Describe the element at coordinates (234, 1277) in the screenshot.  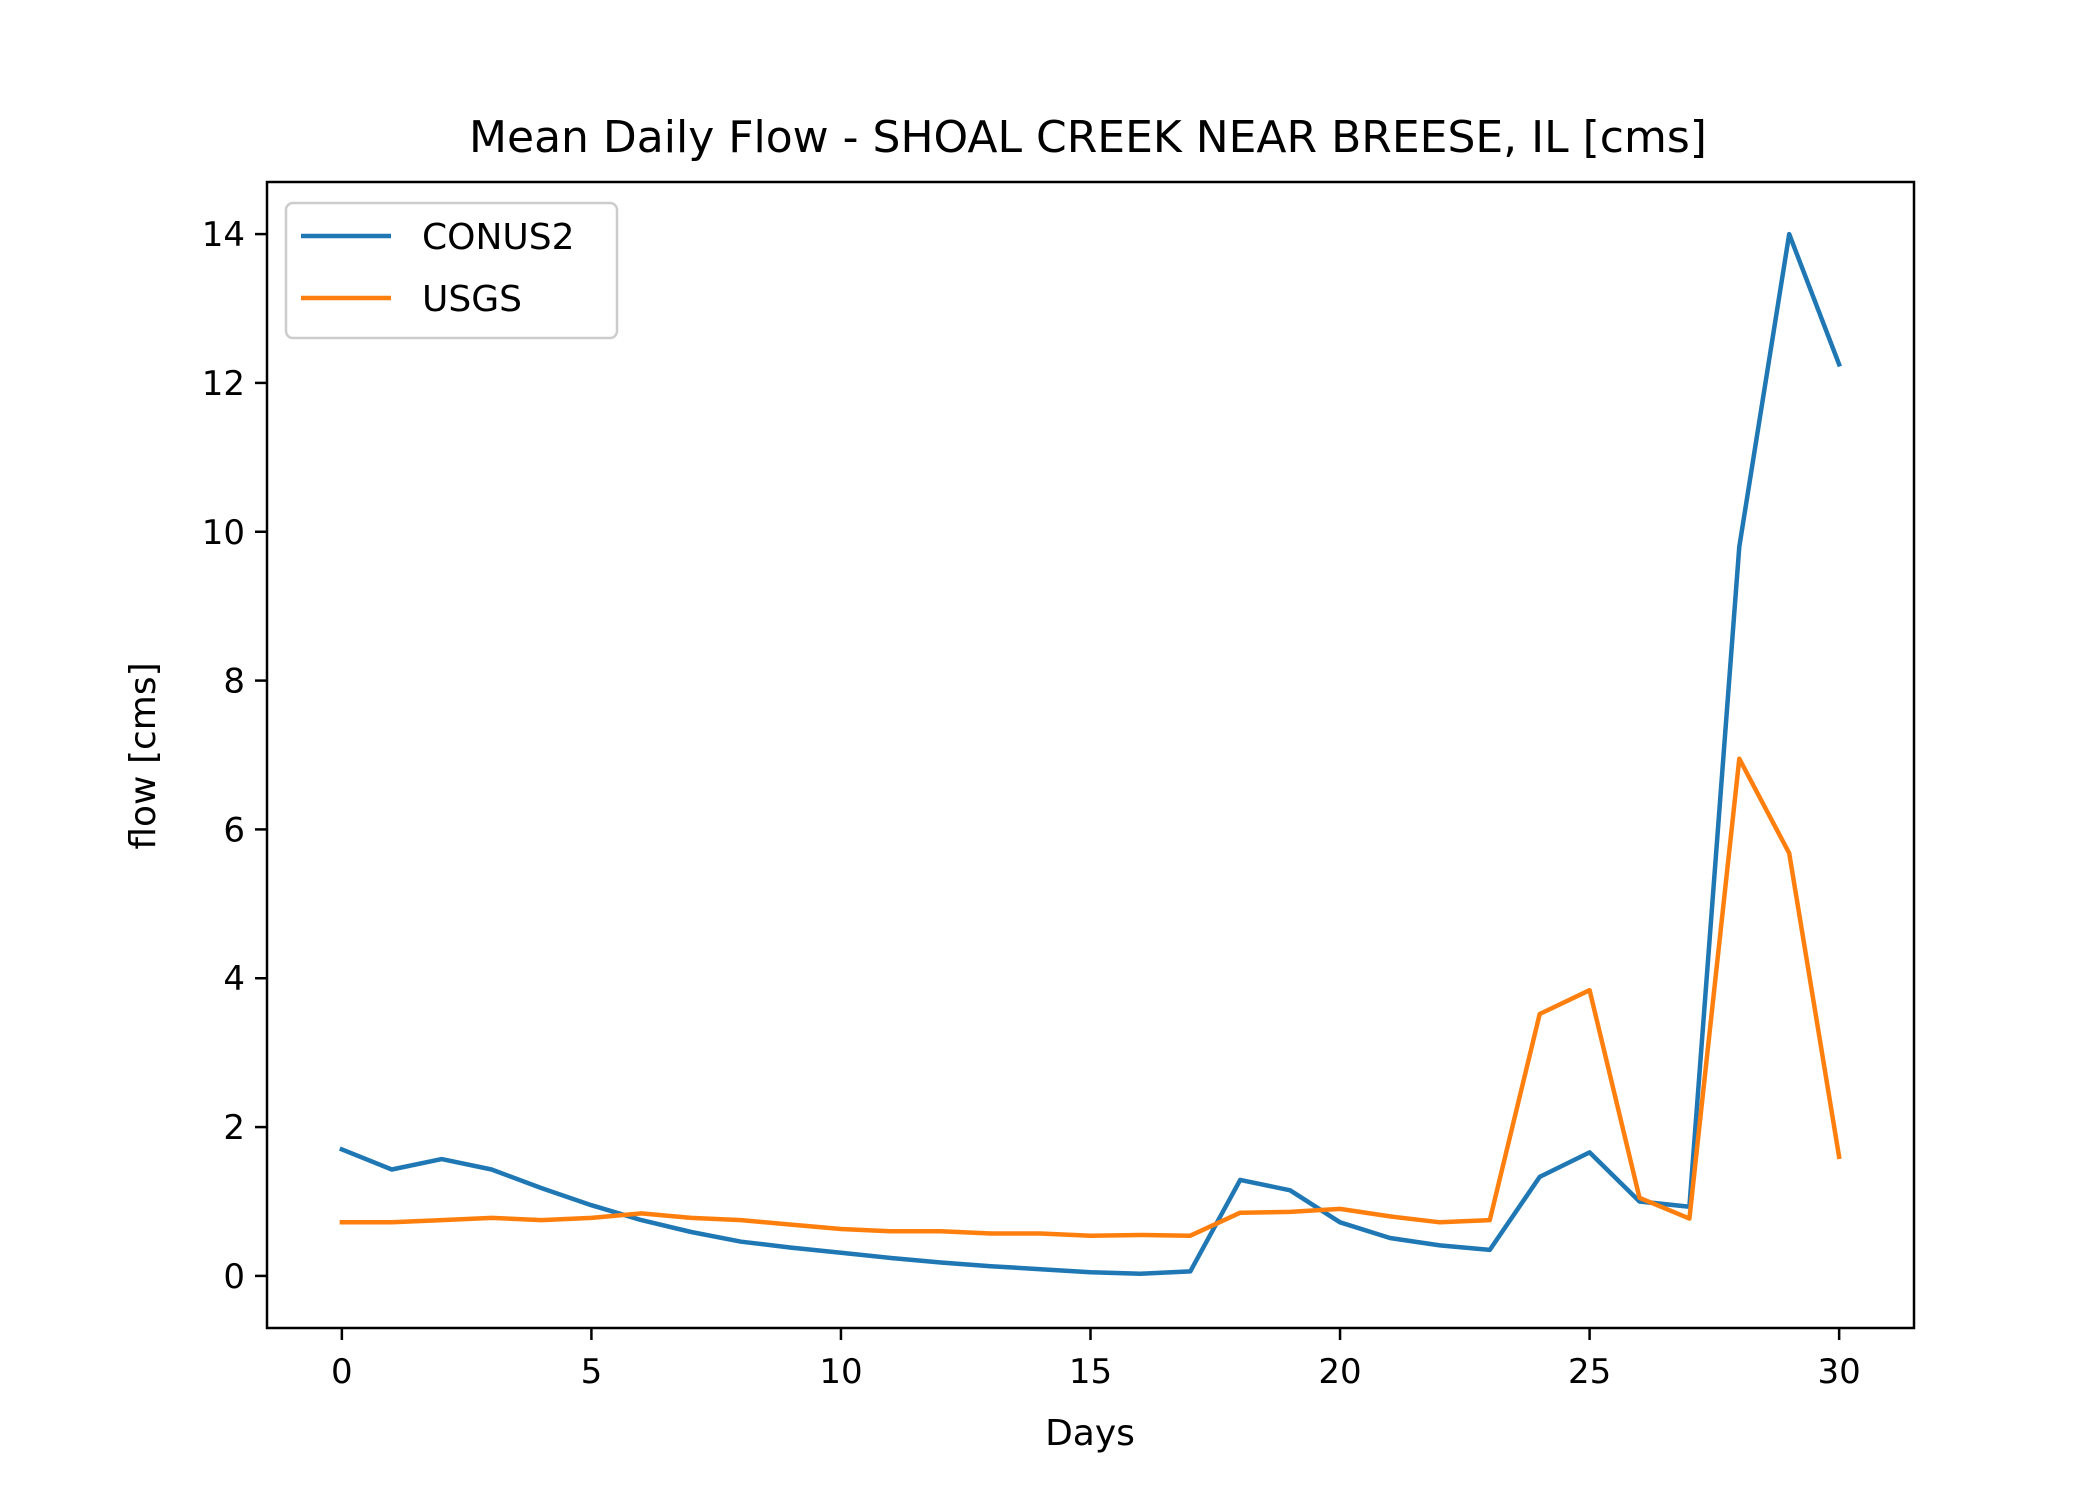
I see `y-tick-label-0: 0` at that location.